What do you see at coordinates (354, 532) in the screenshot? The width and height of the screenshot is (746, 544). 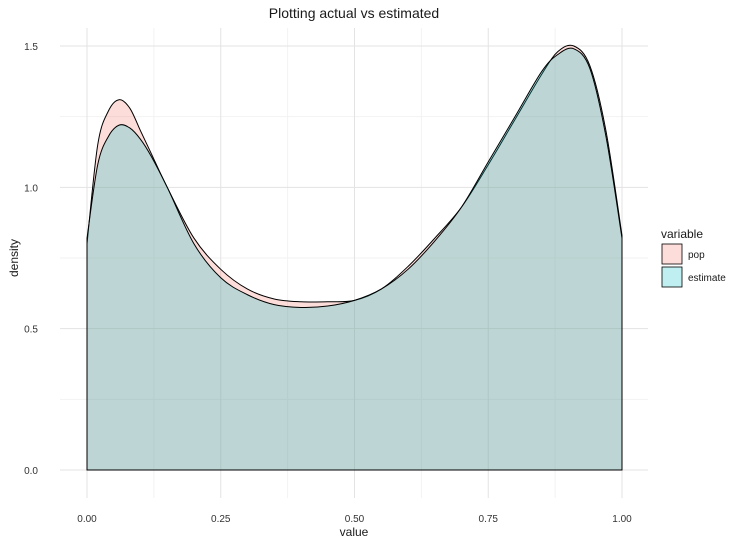 I see `x-axis-label: value` at bounding box center [354, 532].